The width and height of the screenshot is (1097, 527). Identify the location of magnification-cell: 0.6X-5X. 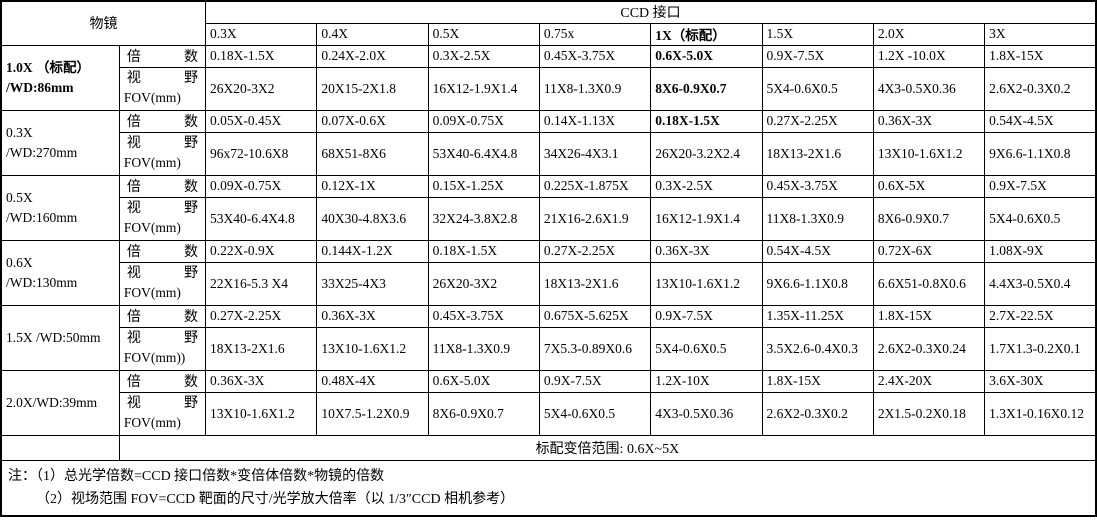
(929, 186).